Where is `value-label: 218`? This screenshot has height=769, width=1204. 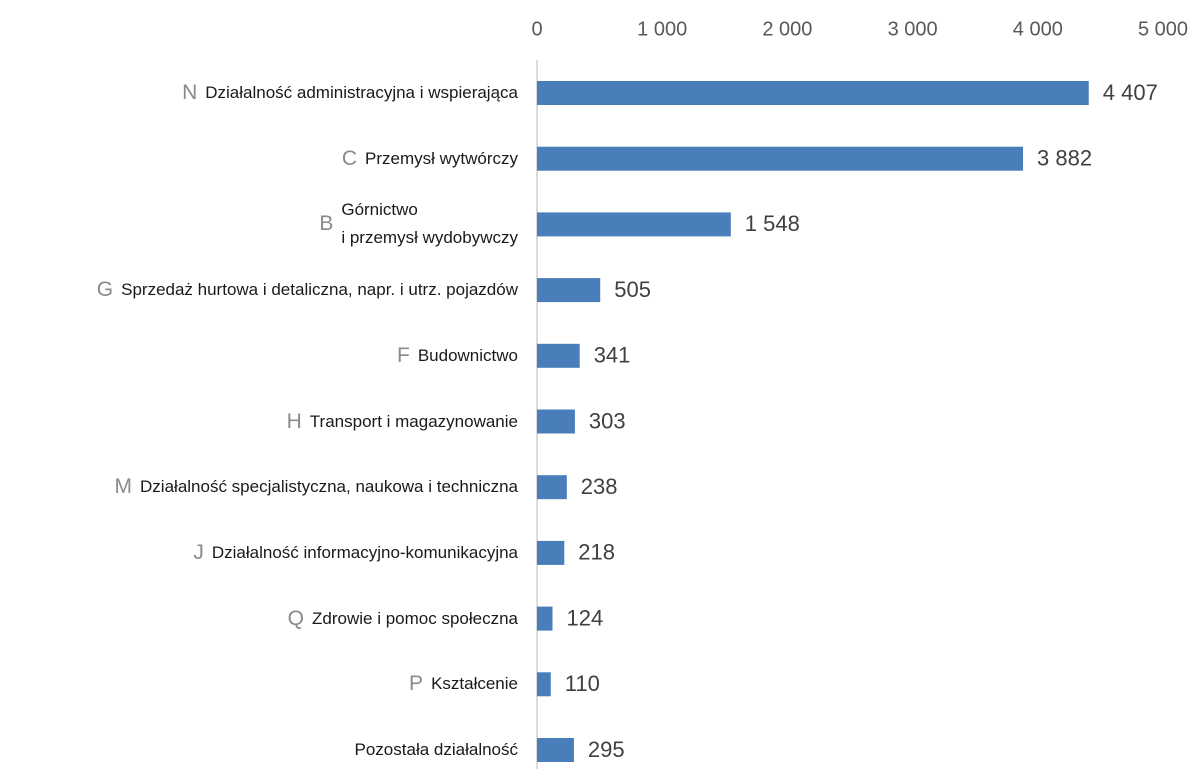
value-label: 218 is located at coordinates (596, 552).